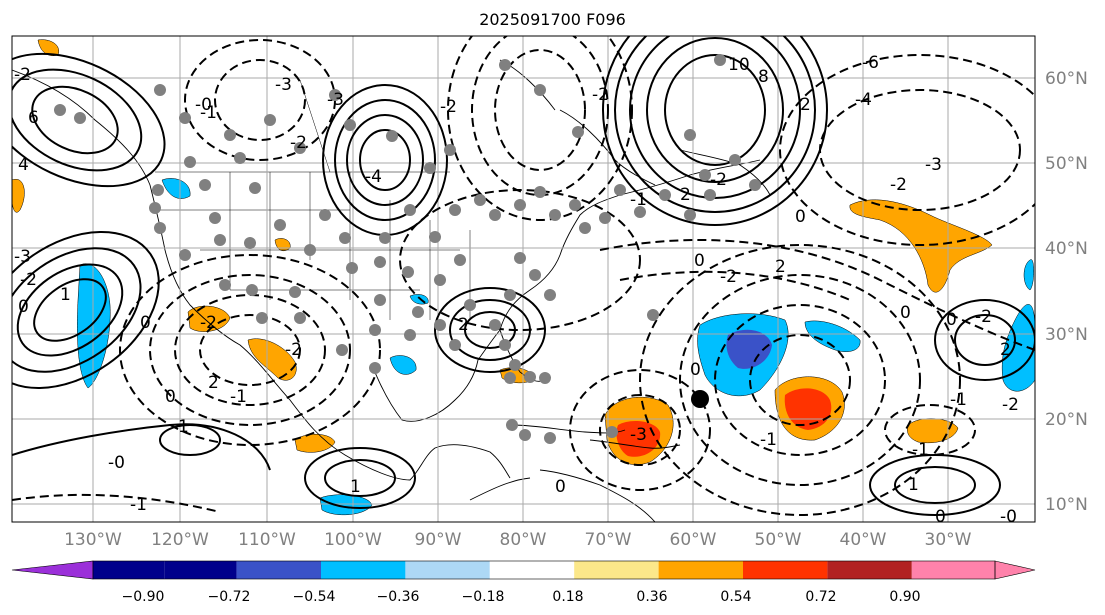 Image resolution: width=1105 pixels, height=615 pixels. What do you see at coordinates (735, 597) in the screenshot?
I see `colorbar-tick: 0.54` at bounding box center [735, 597].